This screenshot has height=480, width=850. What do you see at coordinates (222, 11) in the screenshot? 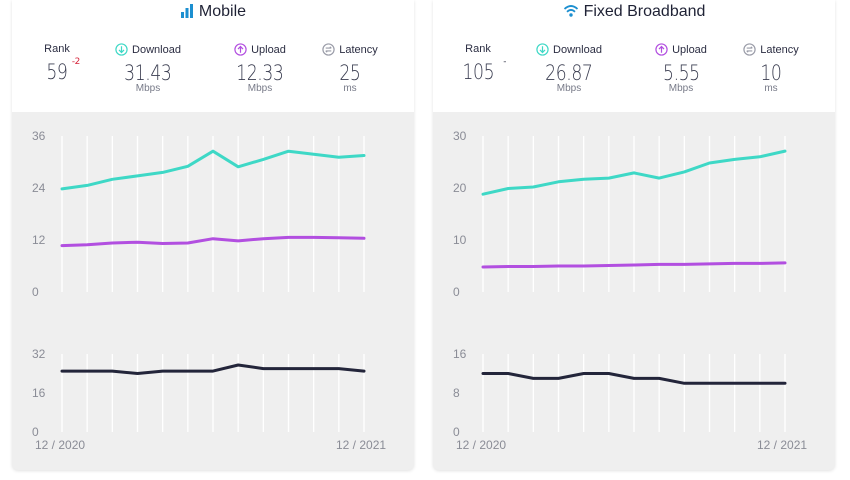
I see `mobile-title-text: Mobile` at bounding box center [222, 11].